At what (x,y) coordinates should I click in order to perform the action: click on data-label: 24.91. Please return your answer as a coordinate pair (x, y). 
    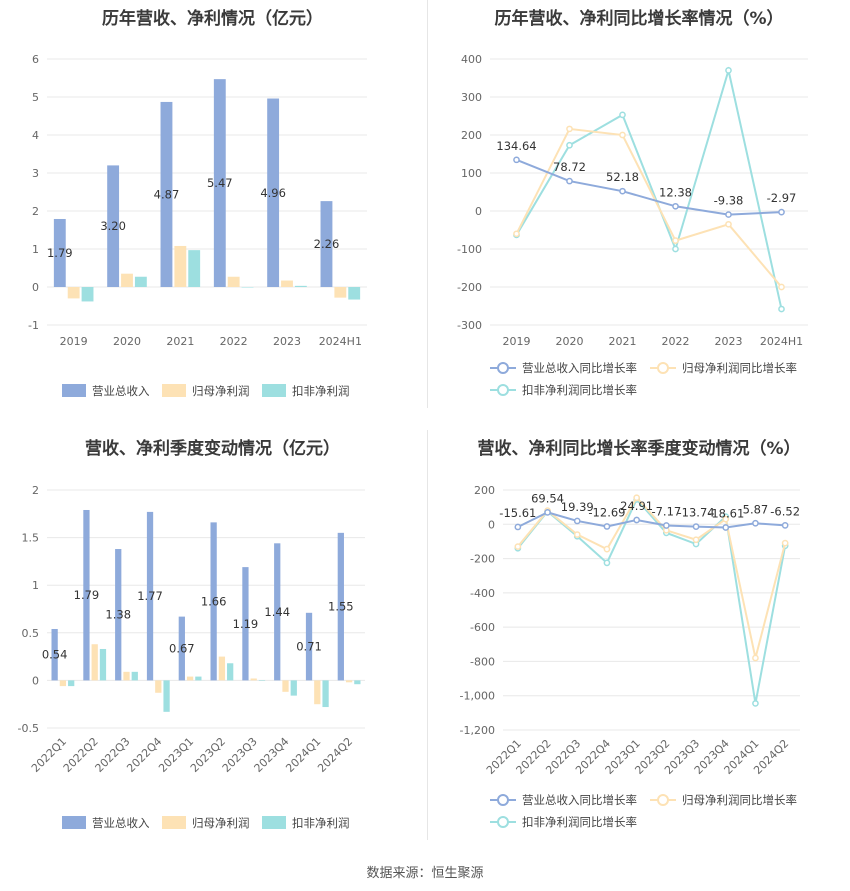
    Looking at the image, I should click on (636, 506).